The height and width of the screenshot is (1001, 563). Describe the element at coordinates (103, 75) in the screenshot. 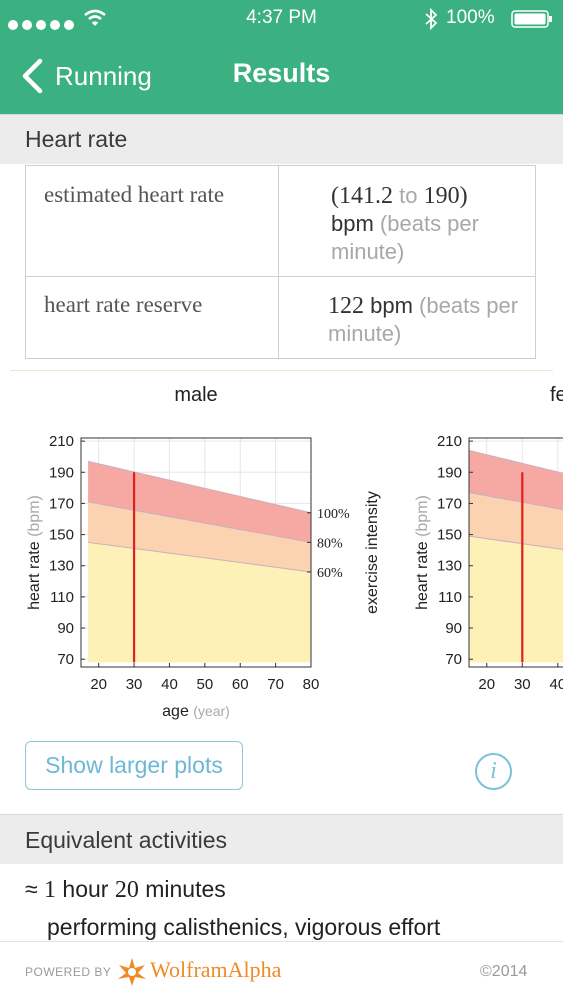

I see `back-label: Running` at that location.